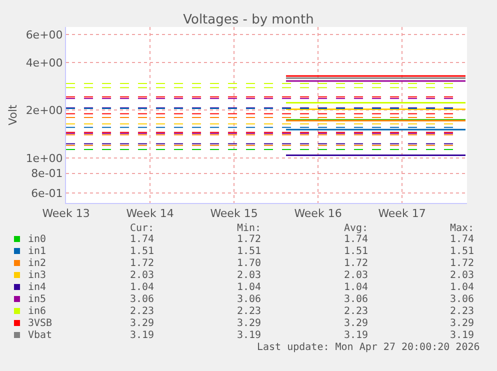  I want to click on legend-label: in6, so click(37, 311).